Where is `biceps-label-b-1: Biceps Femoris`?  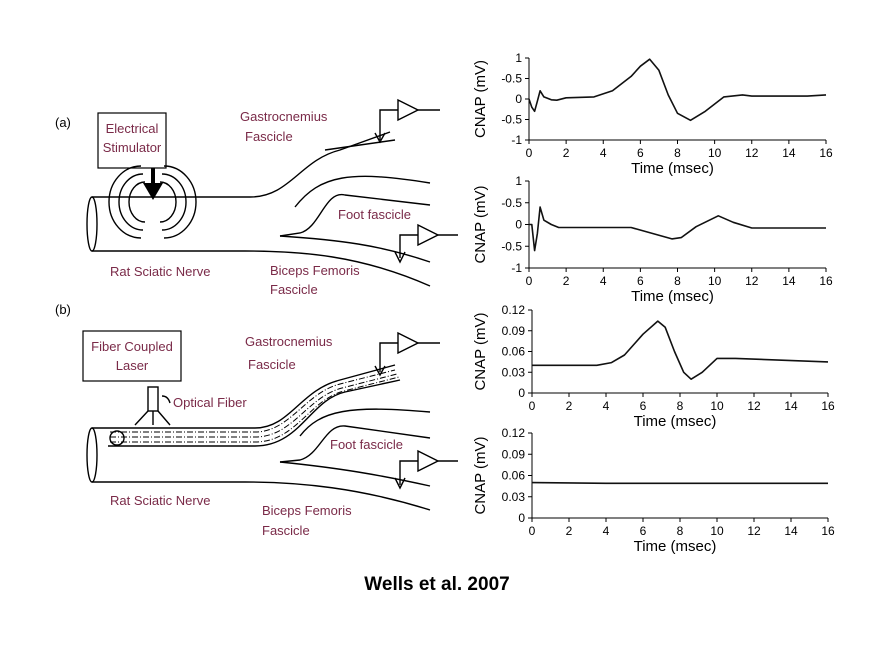
biceps-label-b-1: Biceps Femoris is located at coordinates (307, 510).